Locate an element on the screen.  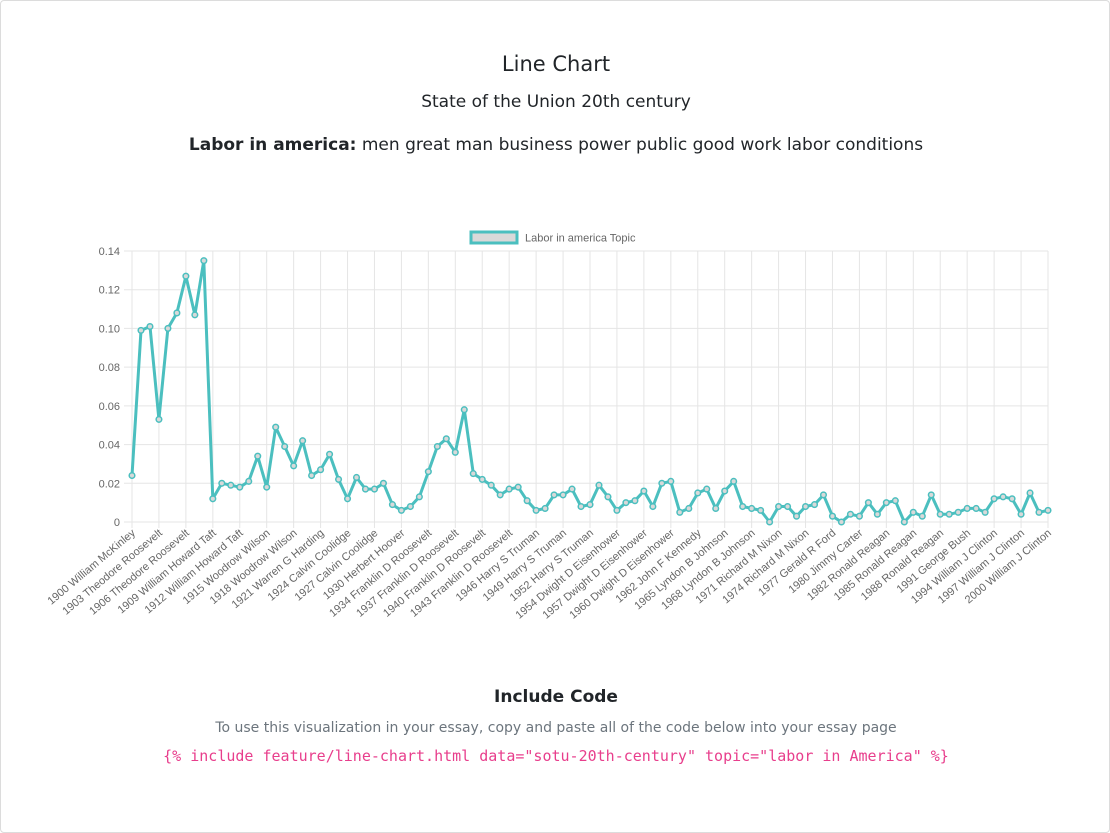
y-tick-label: 0.02 is located at coordinates (109, 484).